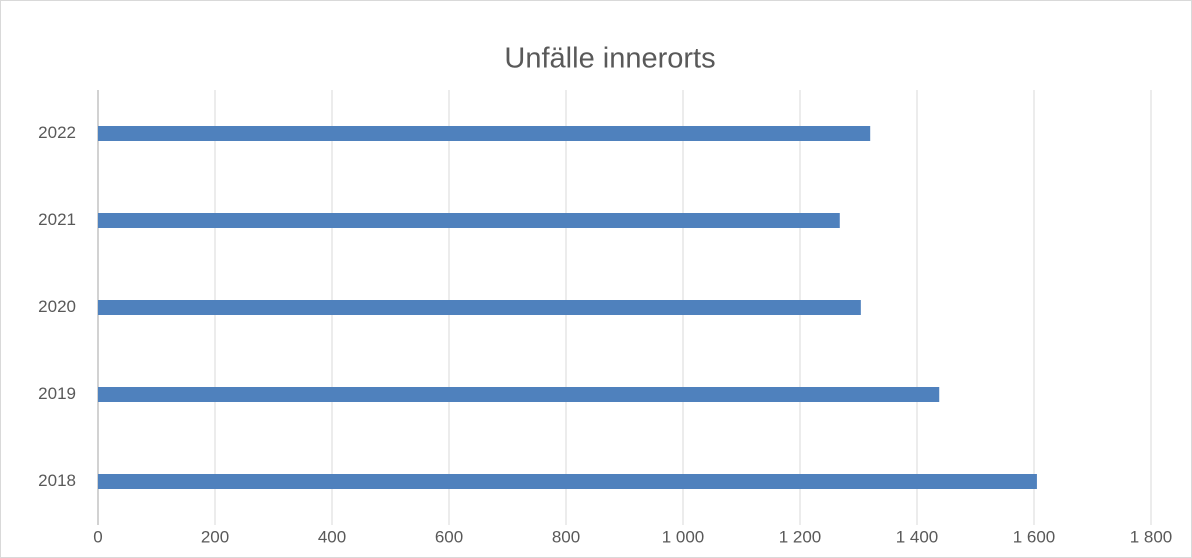  What do you see at coordinates (57, 132) in the screenshot?
I see `y-tick-label: 2022` at bounding box center [57, 132].